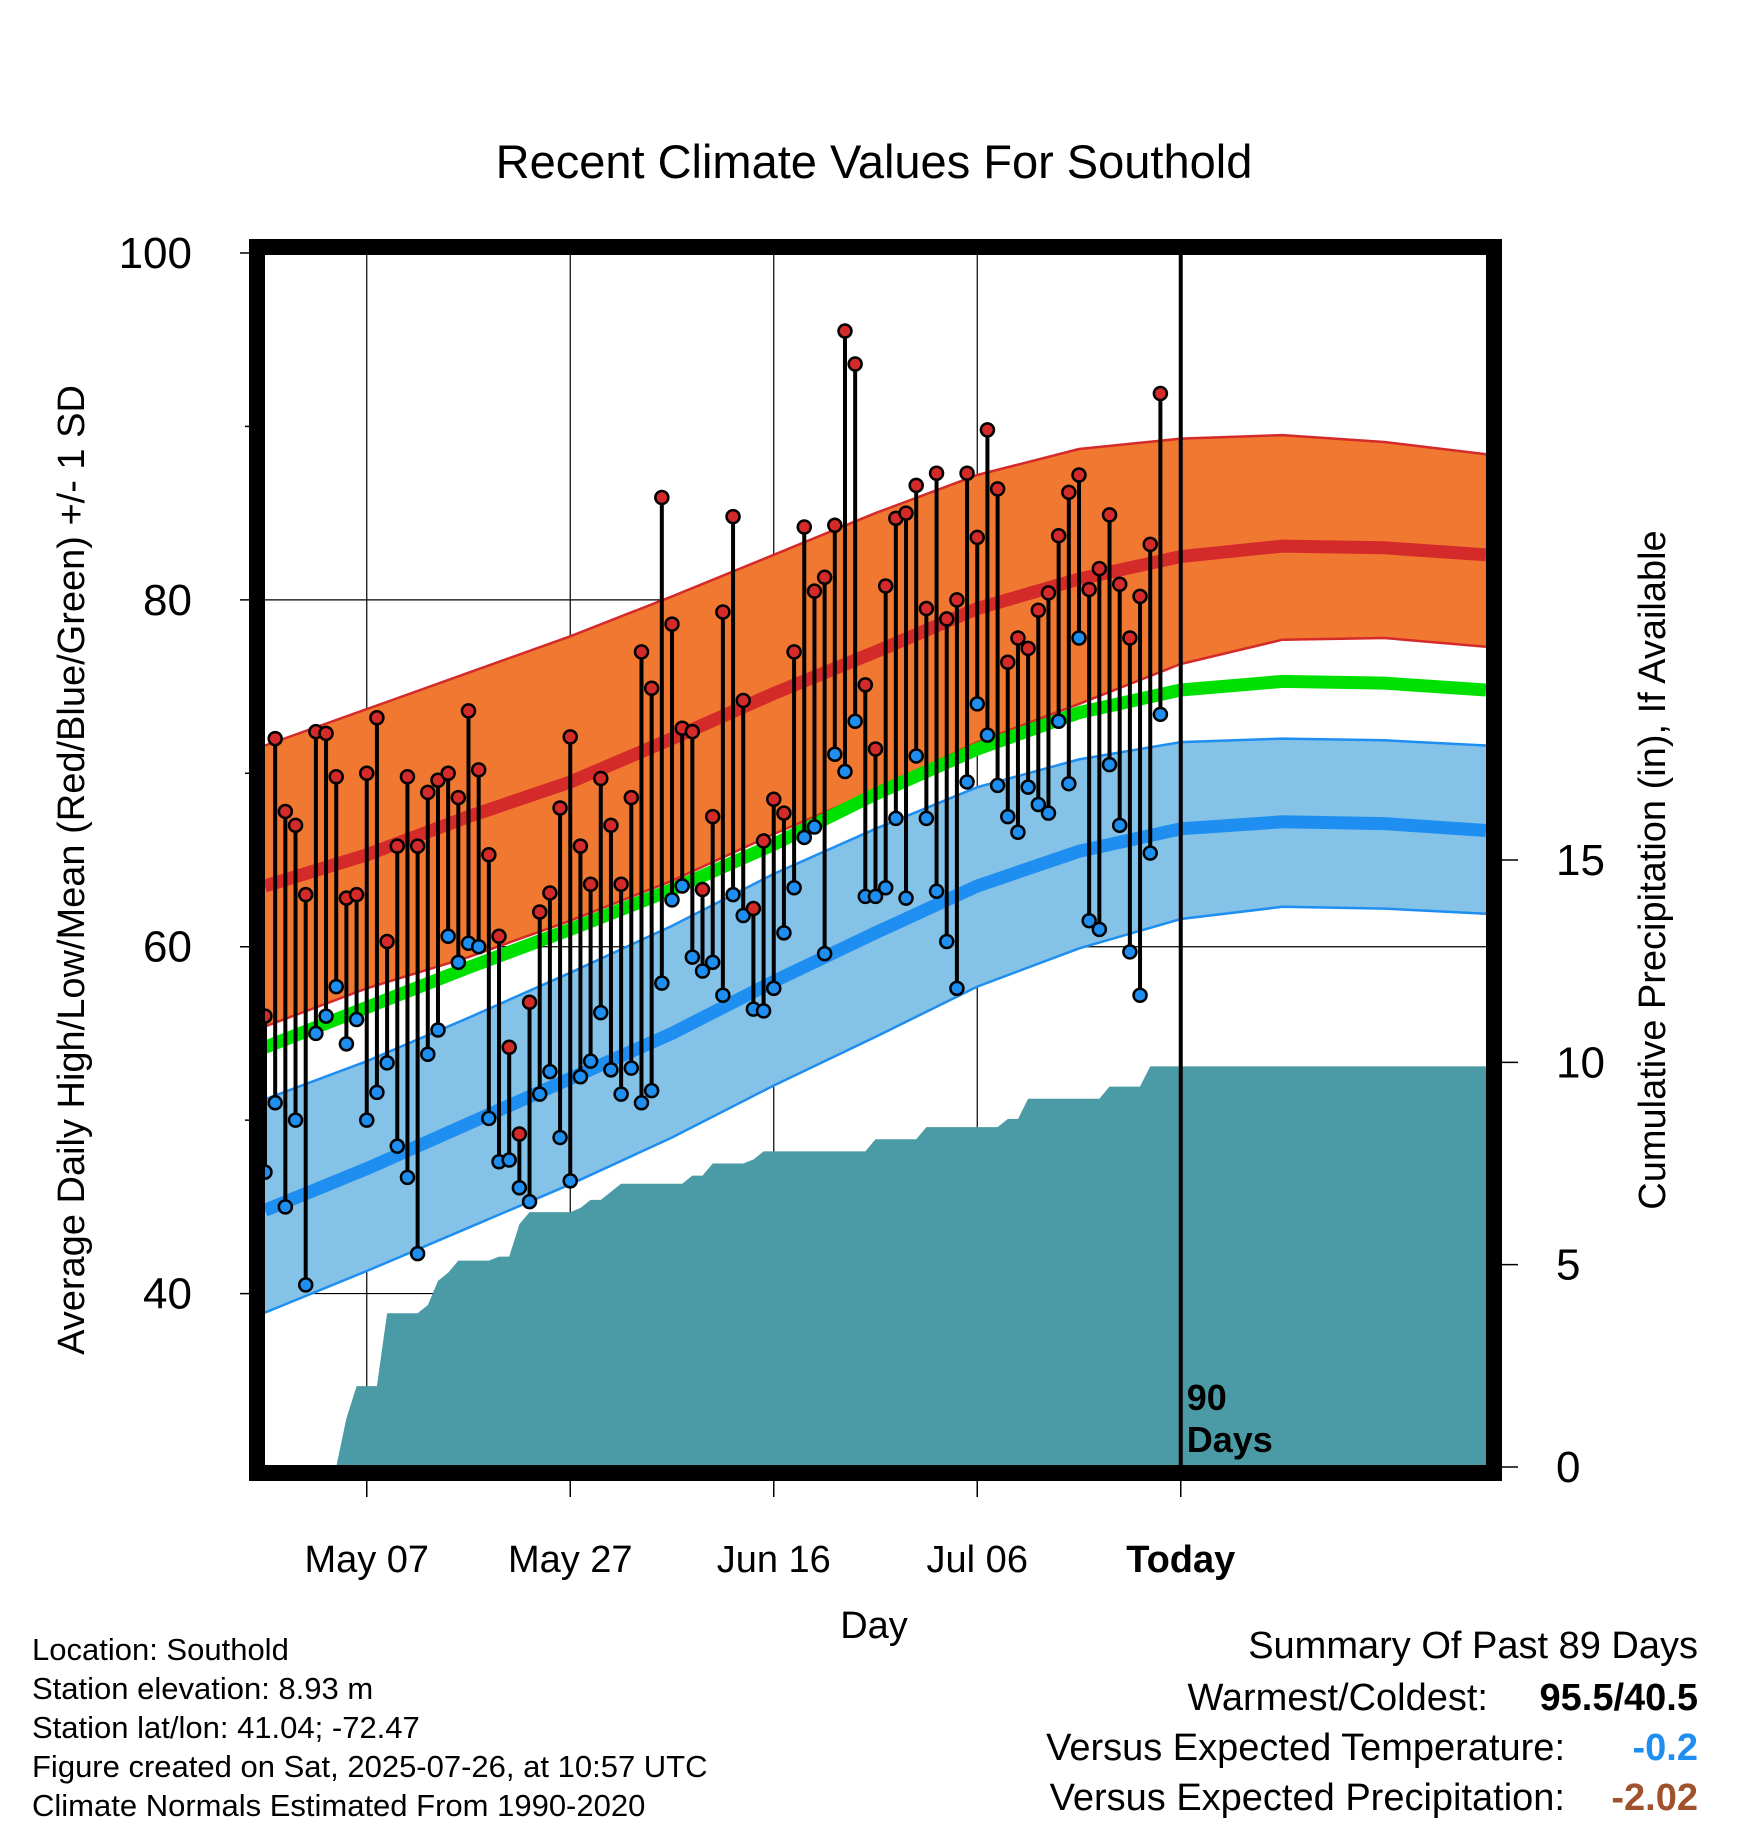 Image resolution: width=1748 pixels, height=1828 pixels. What do you see at coordinates (1180, 1560) in the screenshot?
I see `x-tick-label: Today` at bounding box center [1180, 1560].